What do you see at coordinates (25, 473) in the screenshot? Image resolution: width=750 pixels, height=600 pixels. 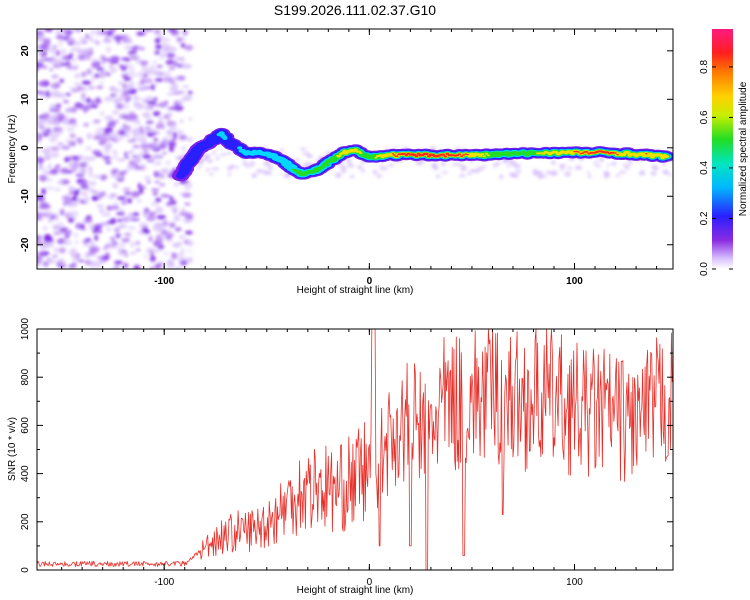 I see `y-tick-label: 400` at bounding box center [25, 473].